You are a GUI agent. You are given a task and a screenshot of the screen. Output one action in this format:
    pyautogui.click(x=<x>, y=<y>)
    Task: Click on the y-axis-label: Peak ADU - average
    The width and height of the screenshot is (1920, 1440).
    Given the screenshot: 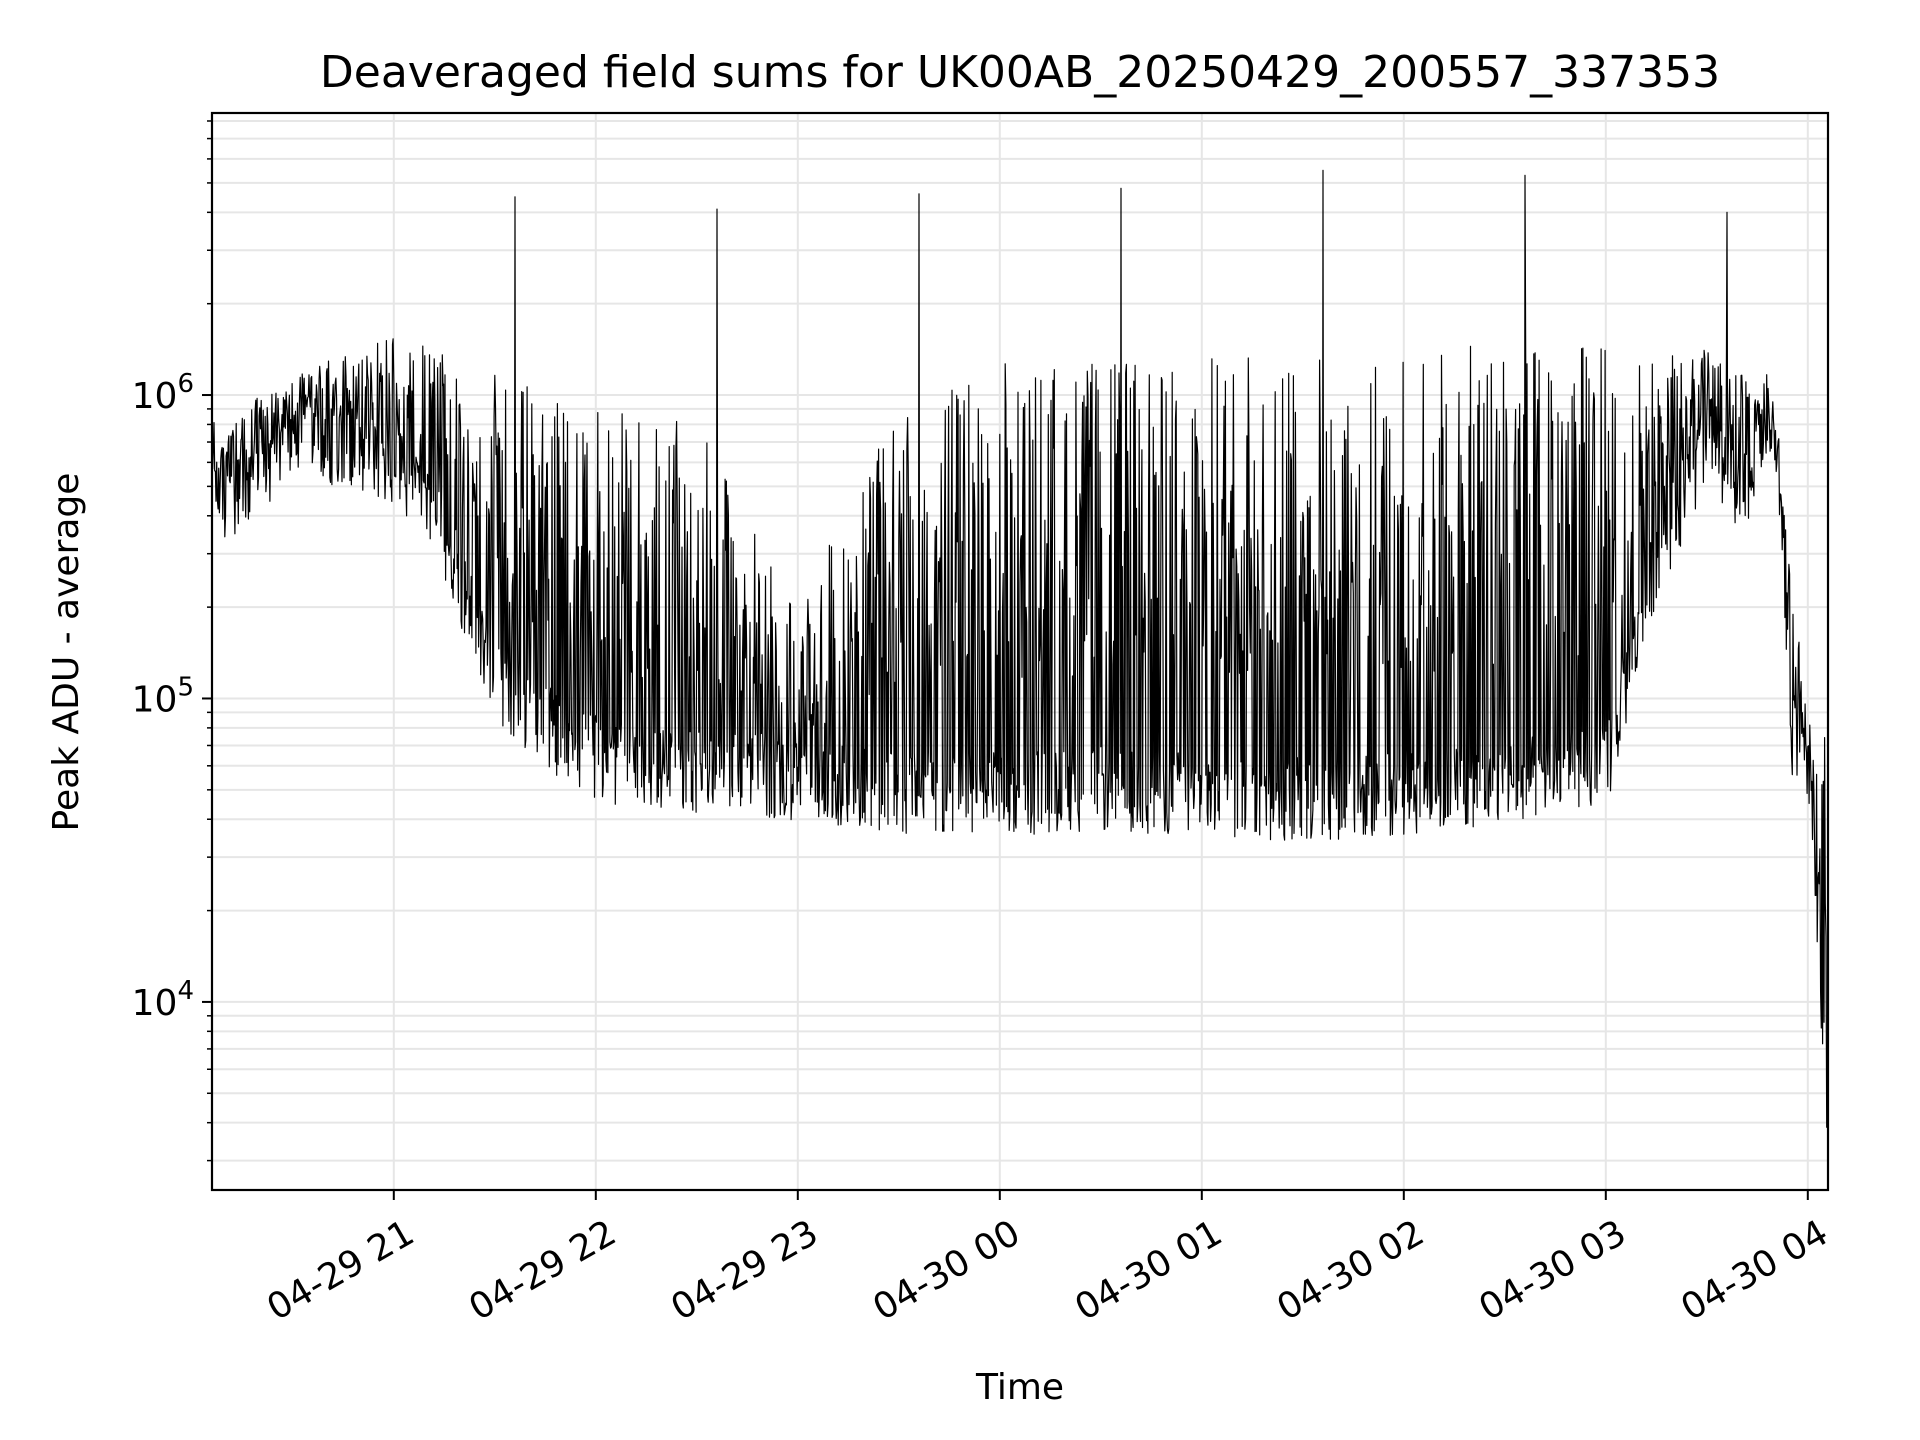 What is the action you would take?
    pyautogui.click(x=66, y=652)
    